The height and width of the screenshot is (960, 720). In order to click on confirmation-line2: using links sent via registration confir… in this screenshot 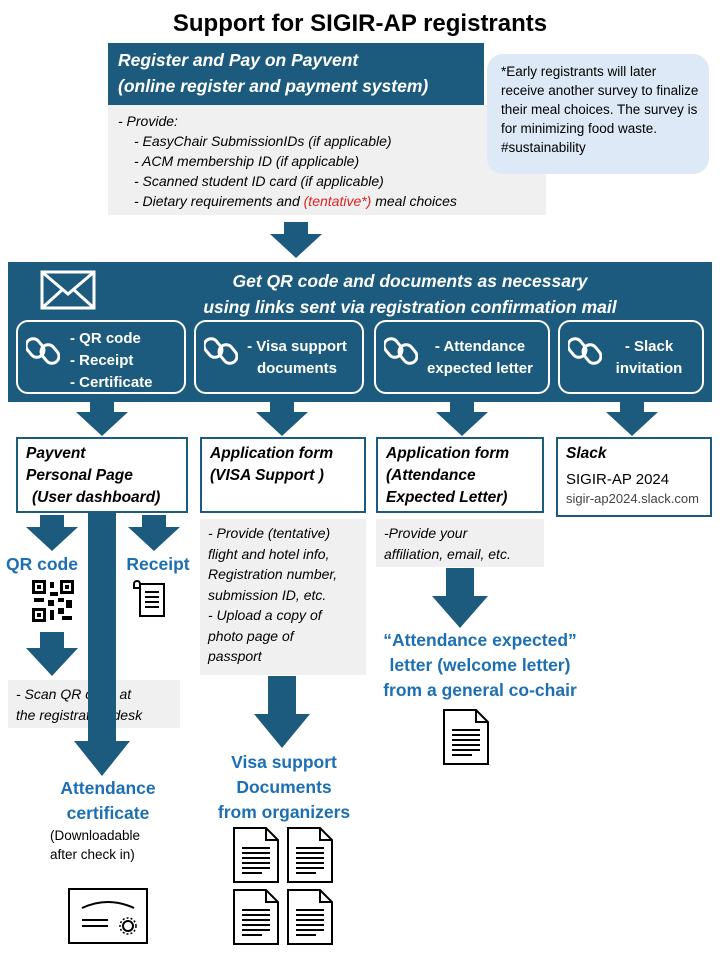, I will do `click(410, 307)`.